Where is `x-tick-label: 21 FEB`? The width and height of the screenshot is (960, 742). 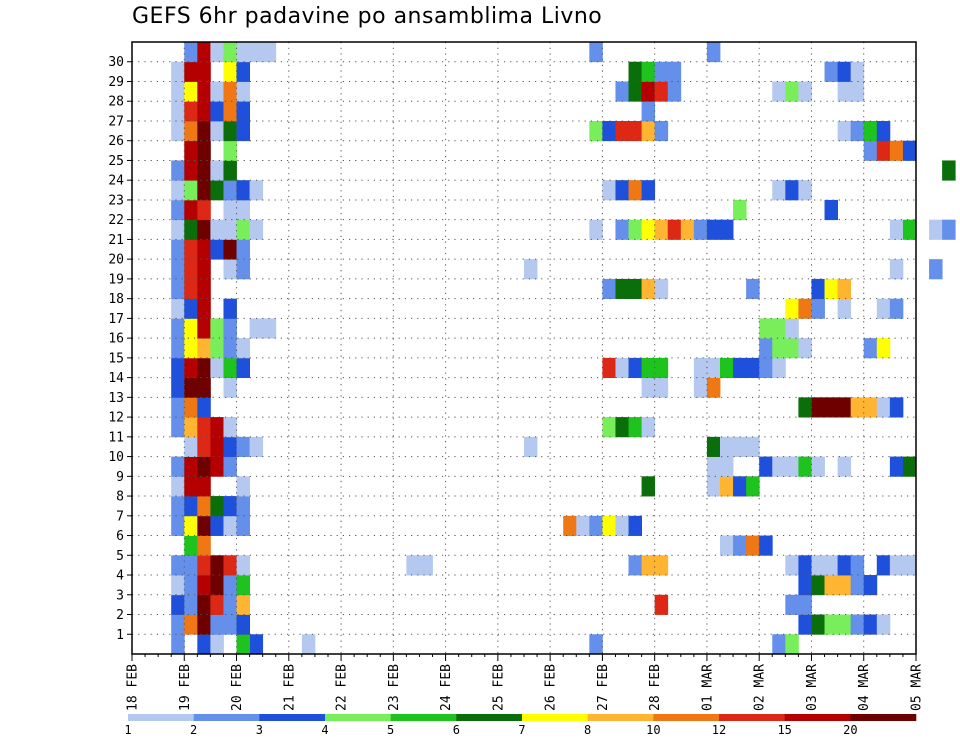
x-tick-label: 21 FEB is located at coordinates (289, 687).